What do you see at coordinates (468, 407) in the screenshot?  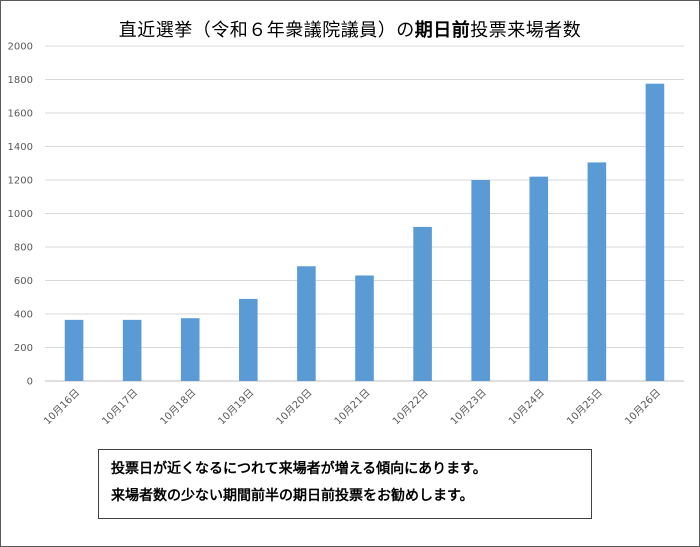 I see `x-tick-label: 10月23日` at bounding box center [468, 407].